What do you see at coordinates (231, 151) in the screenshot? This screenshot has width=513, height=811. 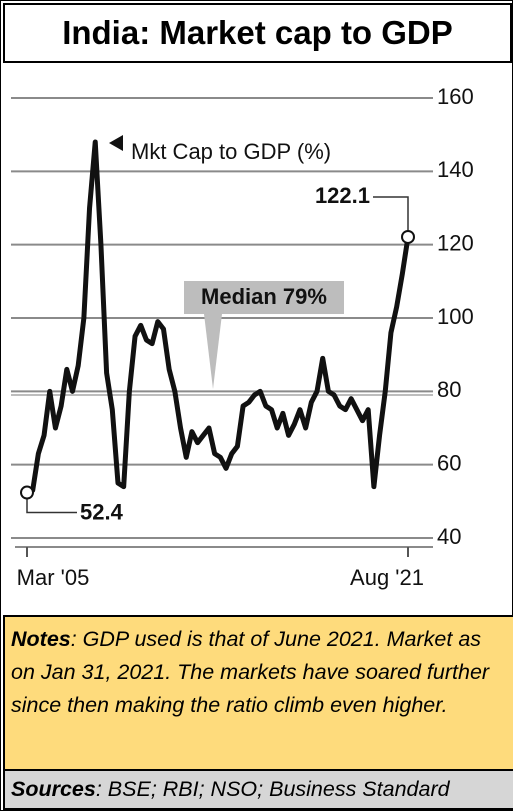 I see `legend-label: Mkt Cap to GDP (%)` at bounding box center [231, 151].